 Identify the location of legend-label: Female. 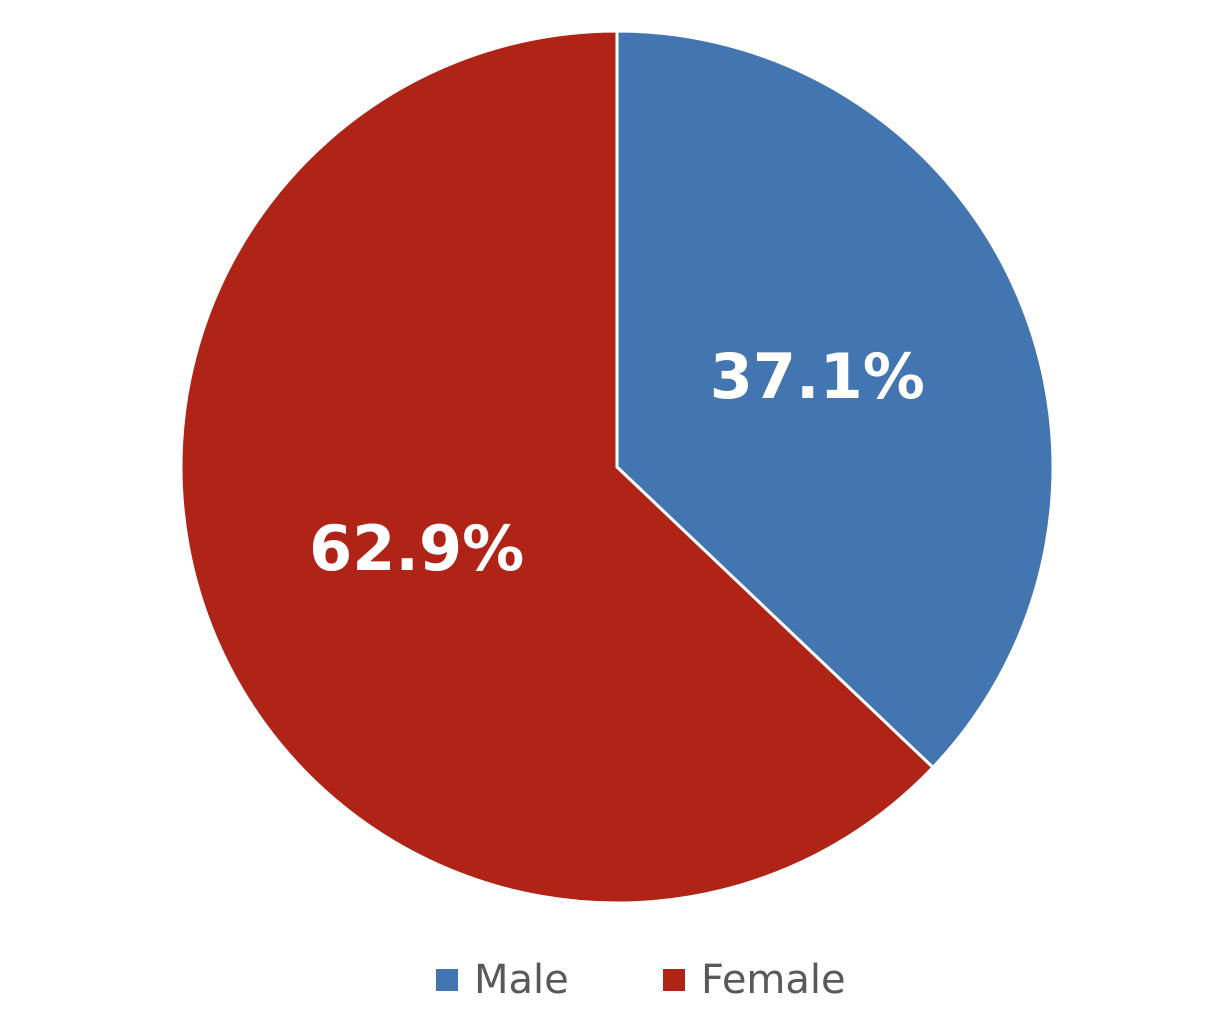
(773, 980).